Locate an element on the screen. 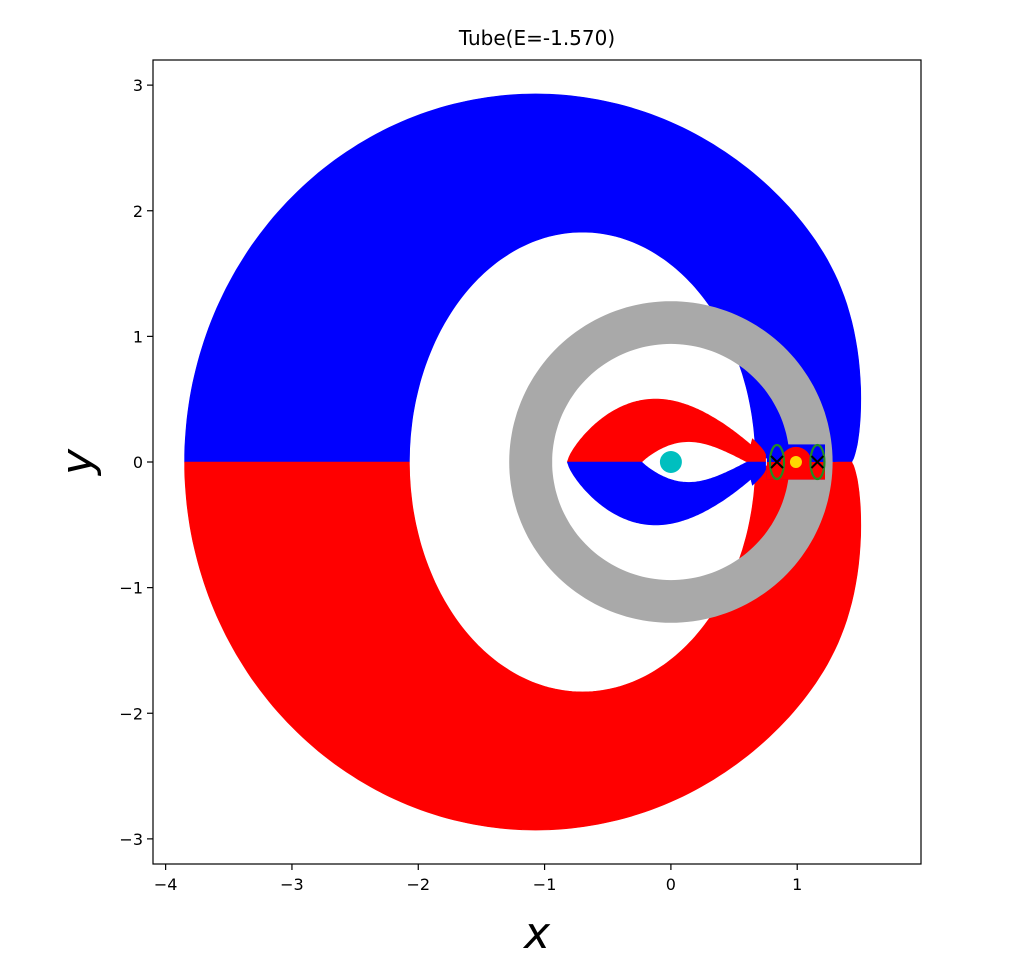  x-tick-label: −1 is located at coordinates (545, 884).